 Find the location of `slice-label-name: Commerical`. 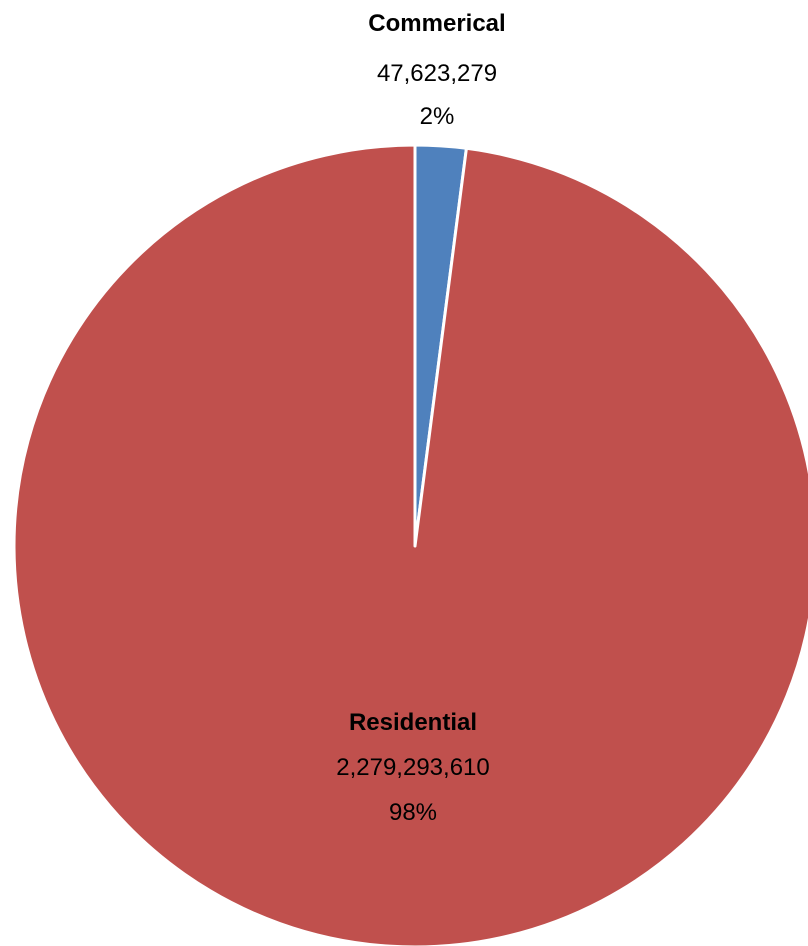

slice-label-name: Commerical is located at coordinates (436, 23).